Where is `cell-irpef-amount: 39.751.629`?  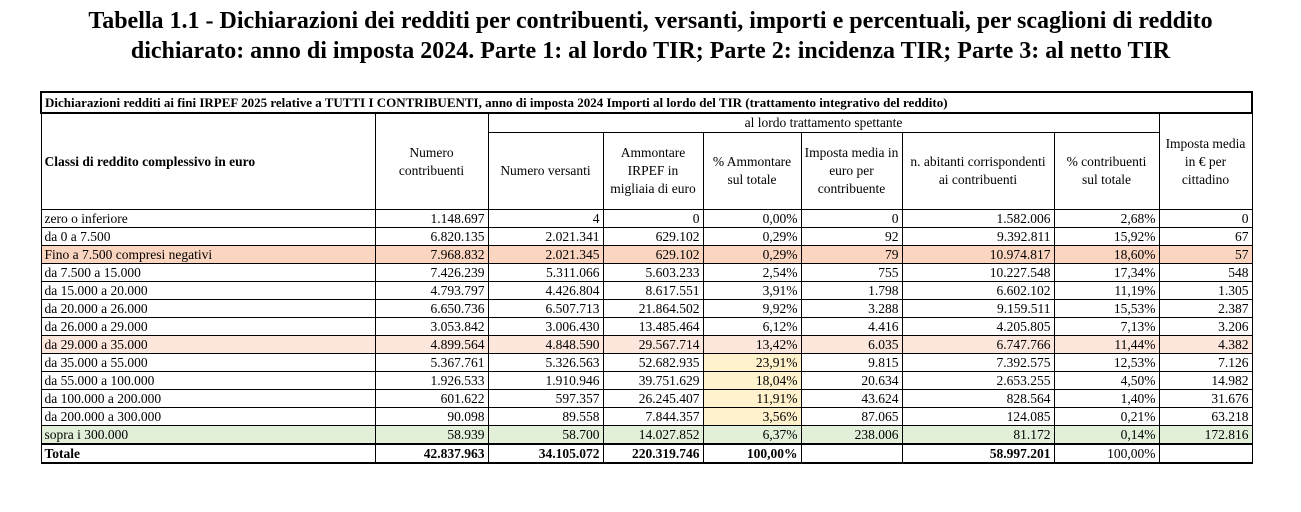
cell-irpef-amount: 39.751.629 is located at coordinates (653, 380).